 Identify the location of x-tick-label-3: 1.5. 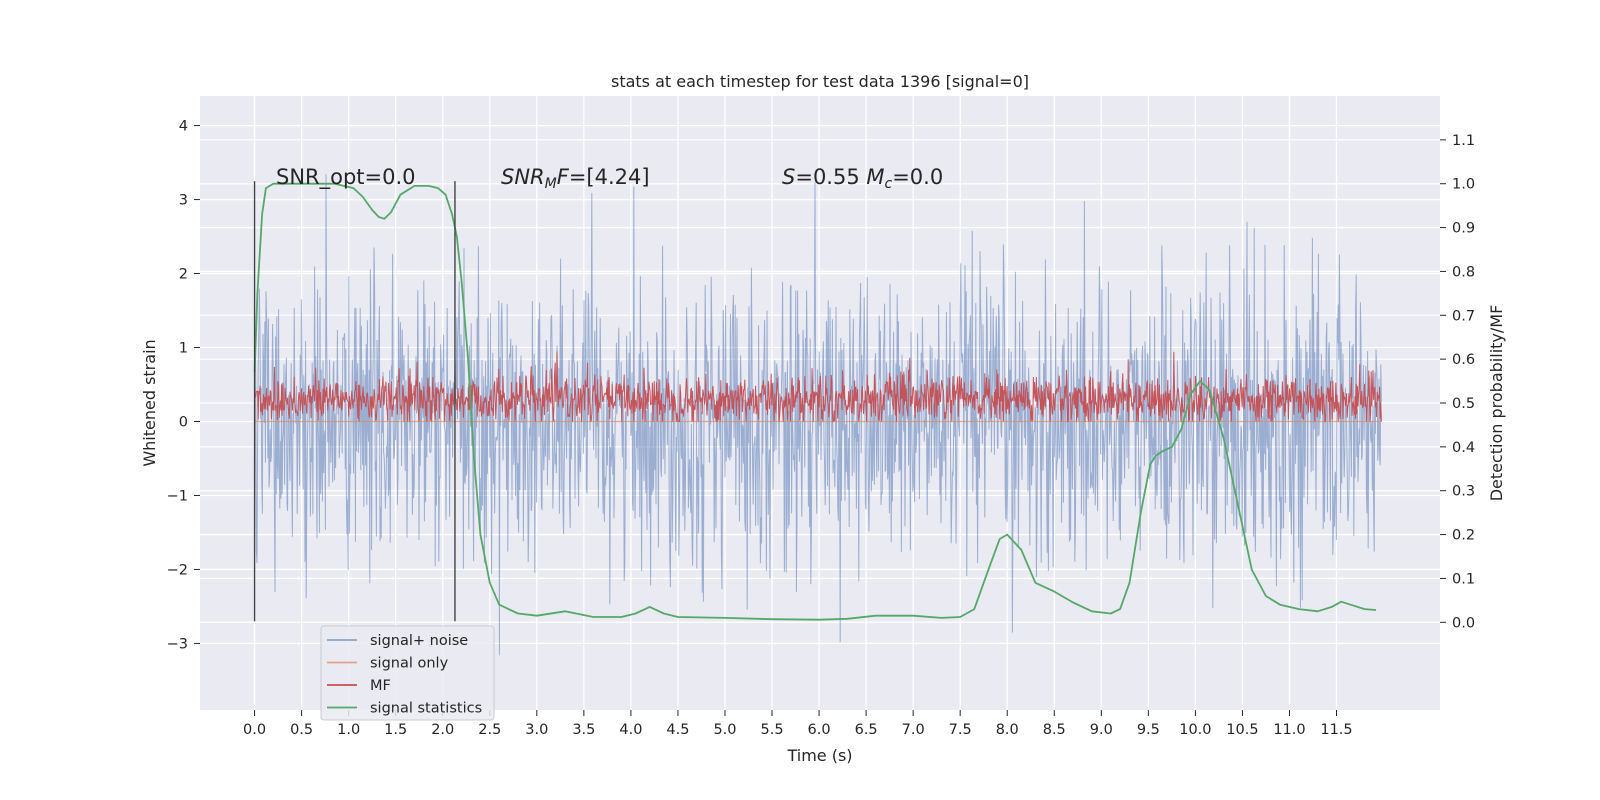
(395, 730).